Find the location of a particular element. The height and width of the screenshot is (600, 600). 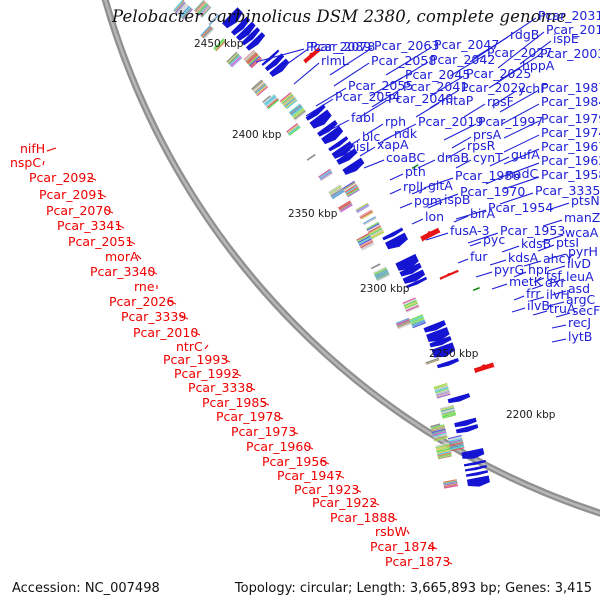

gene-label-Pcar_2019: Pcar_2019 is located at coordinates (451, 121).